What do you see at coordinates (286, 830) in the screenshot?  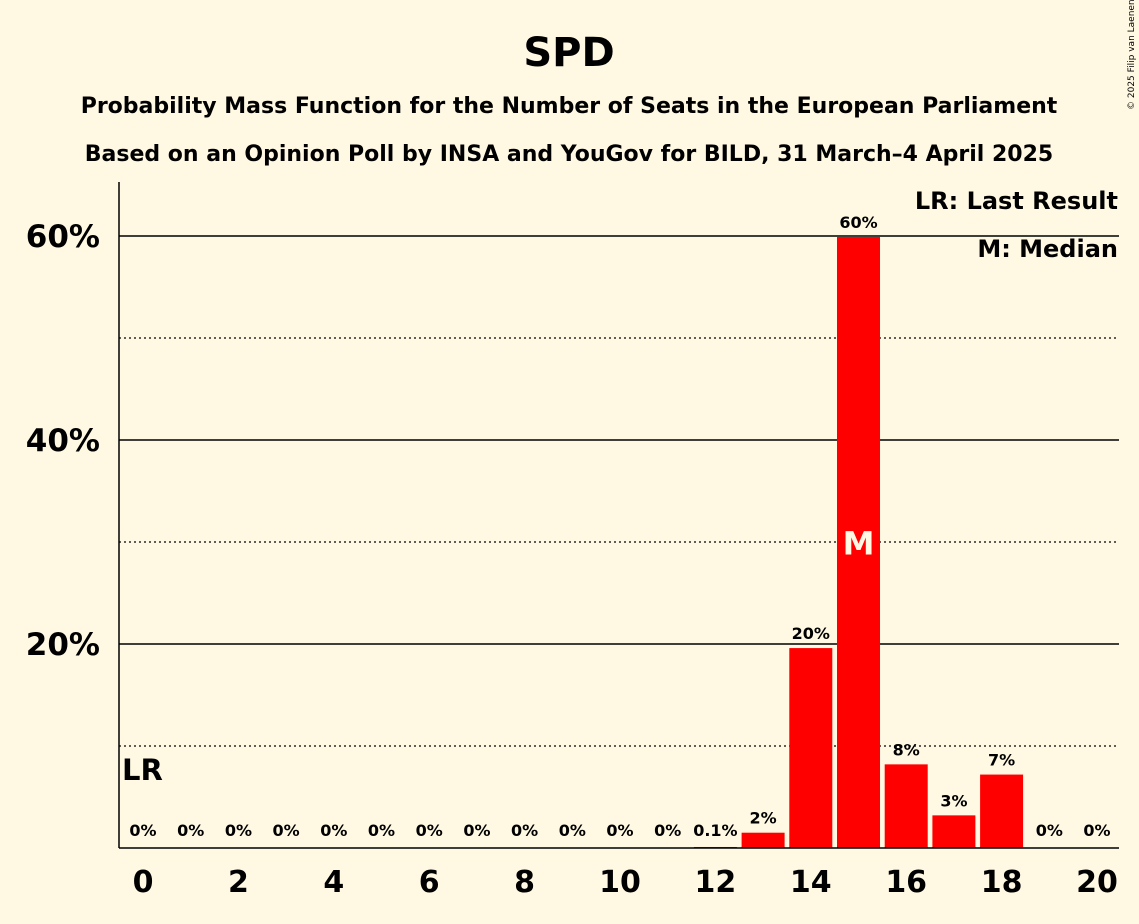 I see `data-label-seat-3: 0%` at bounding box center [286, 830].